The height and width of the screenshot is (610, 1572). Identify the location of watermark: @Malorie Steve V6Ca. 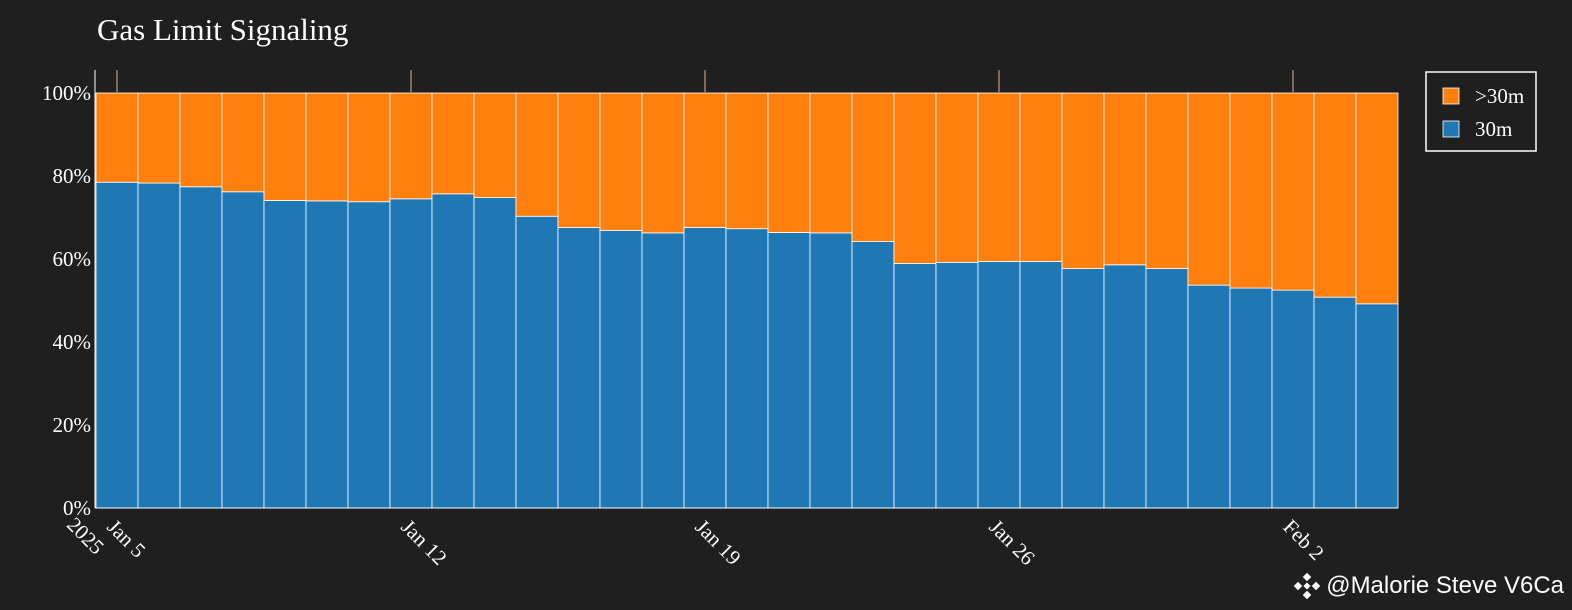
(1429, 586).